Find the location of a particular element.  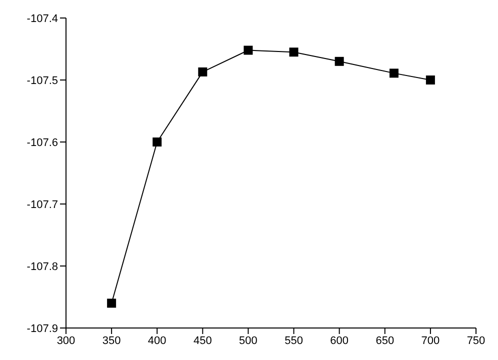

y-tick-label: -107.5 is located at coordinates (42, 80).